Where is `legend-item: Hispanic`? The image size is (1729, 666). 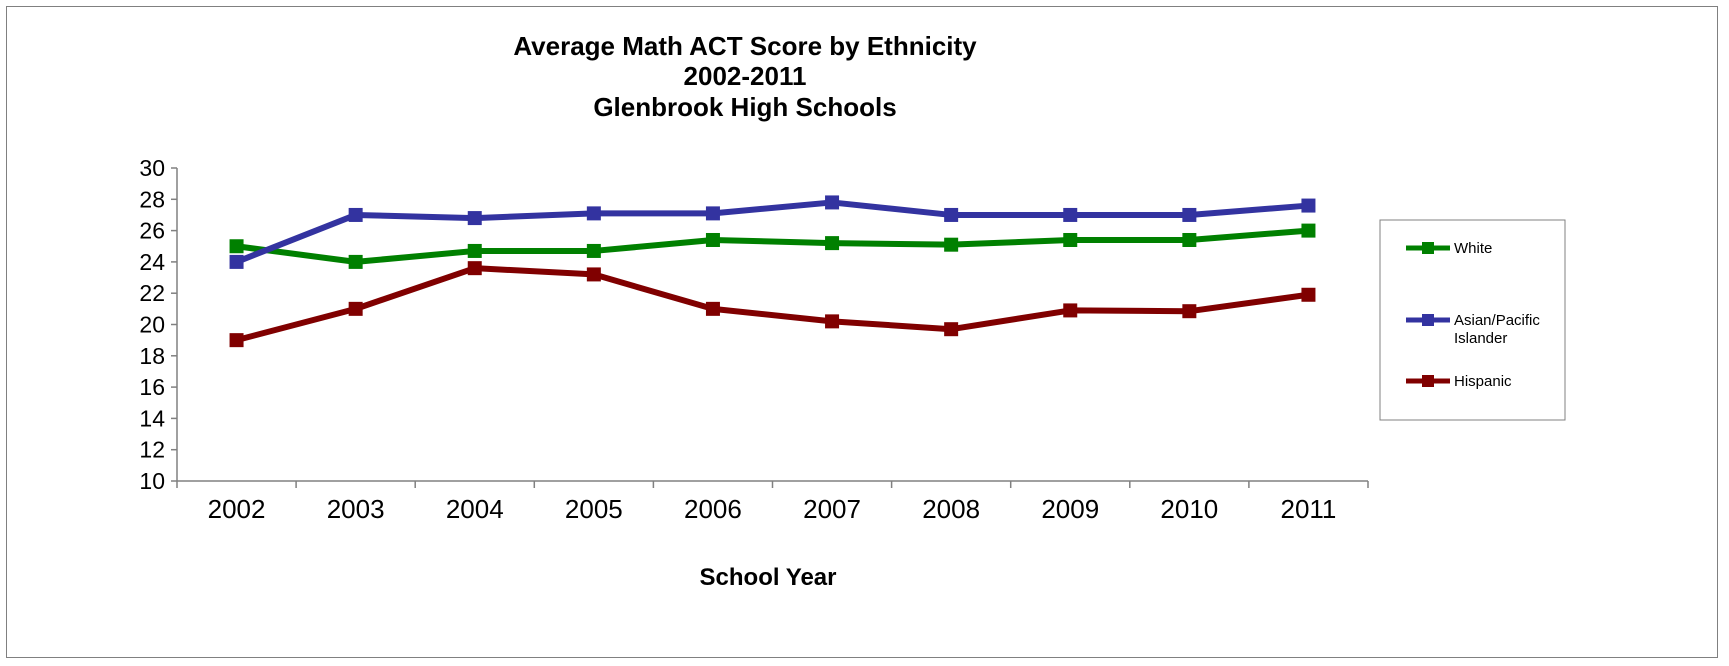 legend-item: Hispanic is located at coordinates (1459, 381).